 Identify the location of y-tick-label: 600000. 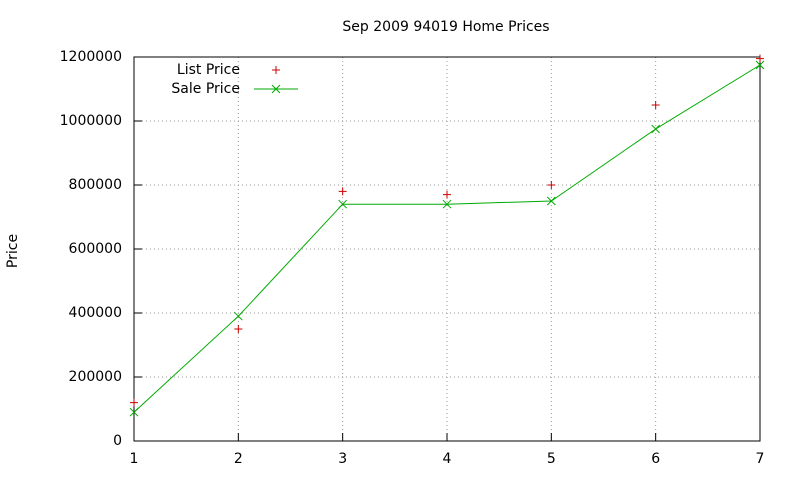
(95, 249).